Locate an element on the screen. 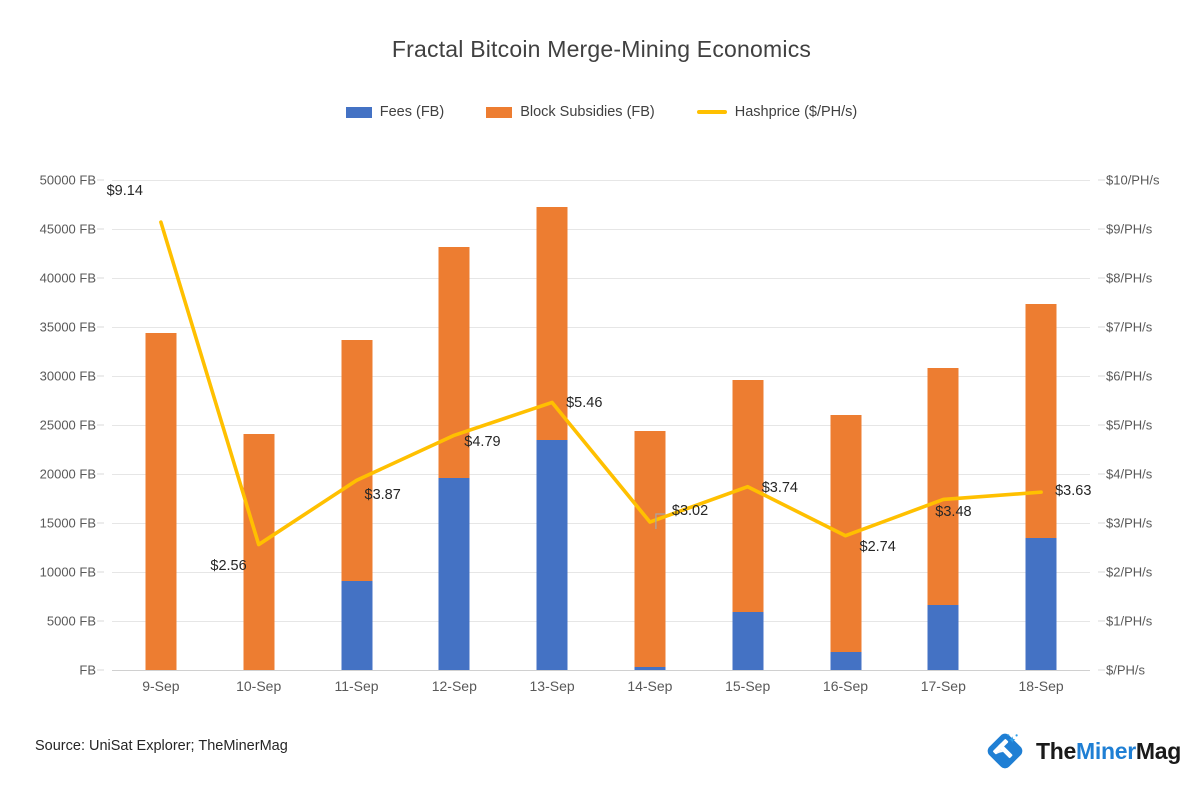 Image resolution: width=1203 pixels, height=800 pixels. y-axis-right-tick-label: $9/PH/s is located at coordinates (1129, 229).